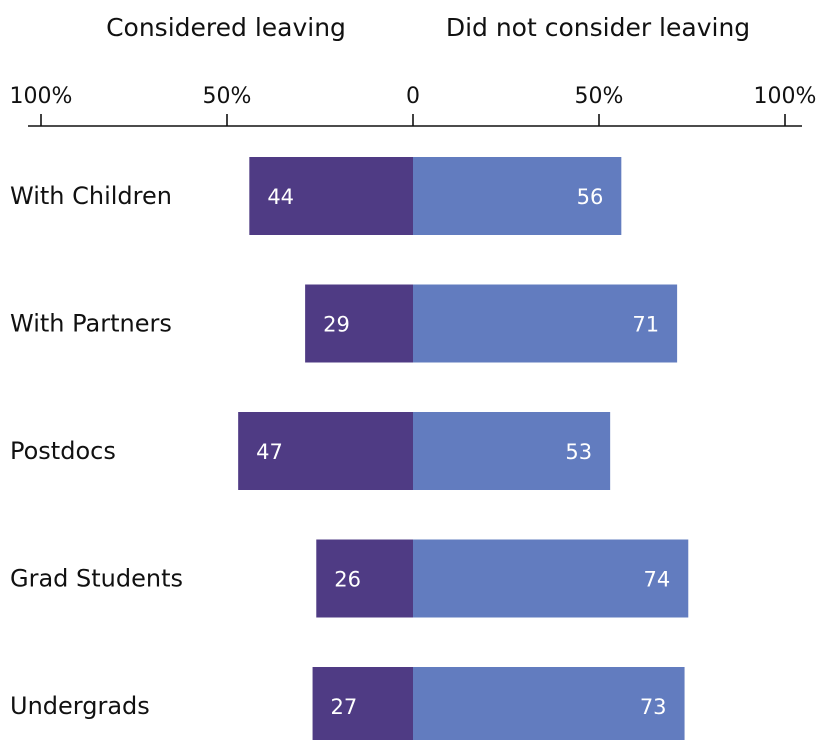 Image resolution: width=820 pixels, height=745 pixels. I want to click on data-label-considered-leaving: 27, so click(344, 707).